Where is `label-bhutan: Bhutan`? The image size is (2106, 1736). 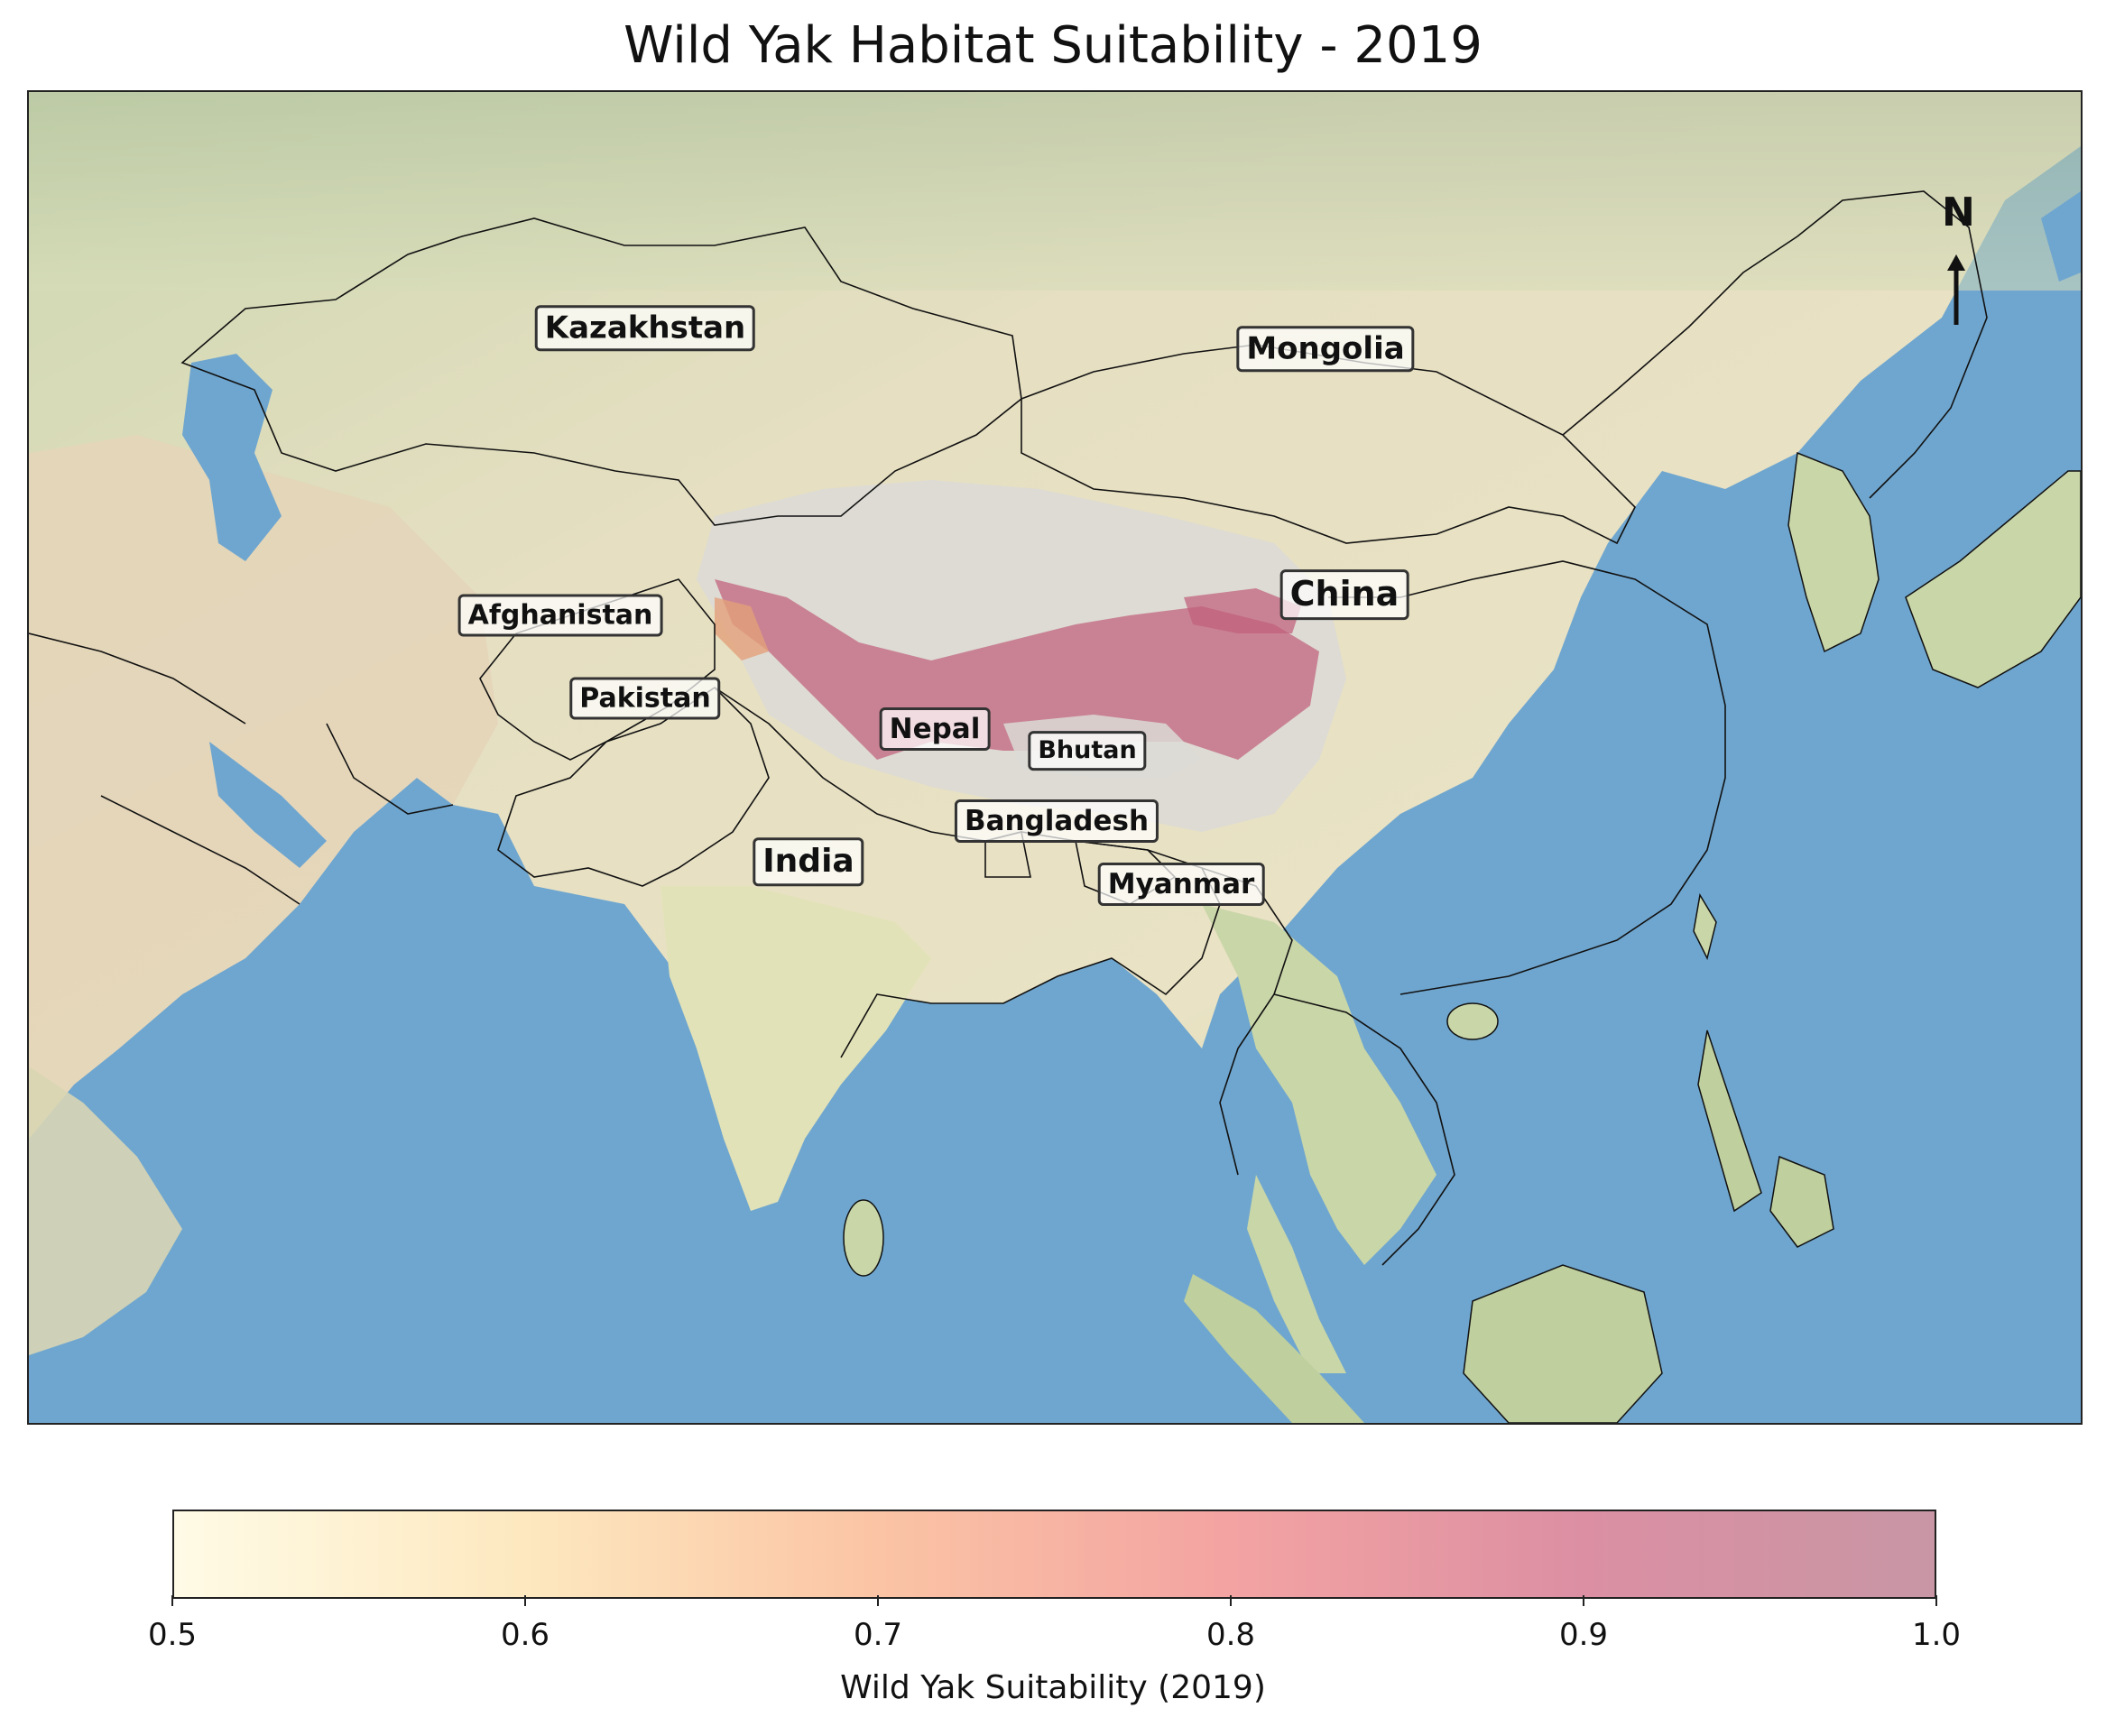
label-bhutan: Bhutan is located at coordinates (1087, 751).